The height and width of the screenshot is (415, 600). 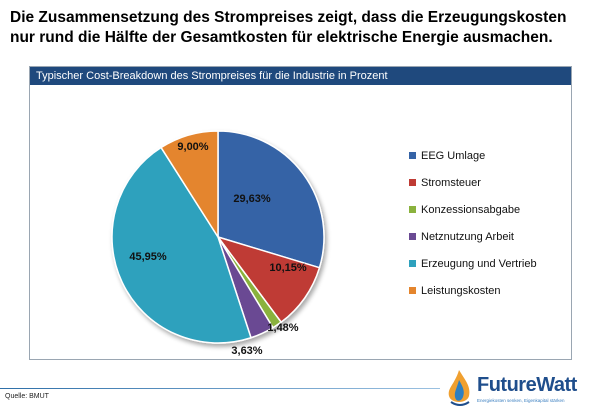 What do you see at coordinates (192, 147) in the screenshot?
I see `data-label-6: 9,00%` at bounding box center [192, 147].